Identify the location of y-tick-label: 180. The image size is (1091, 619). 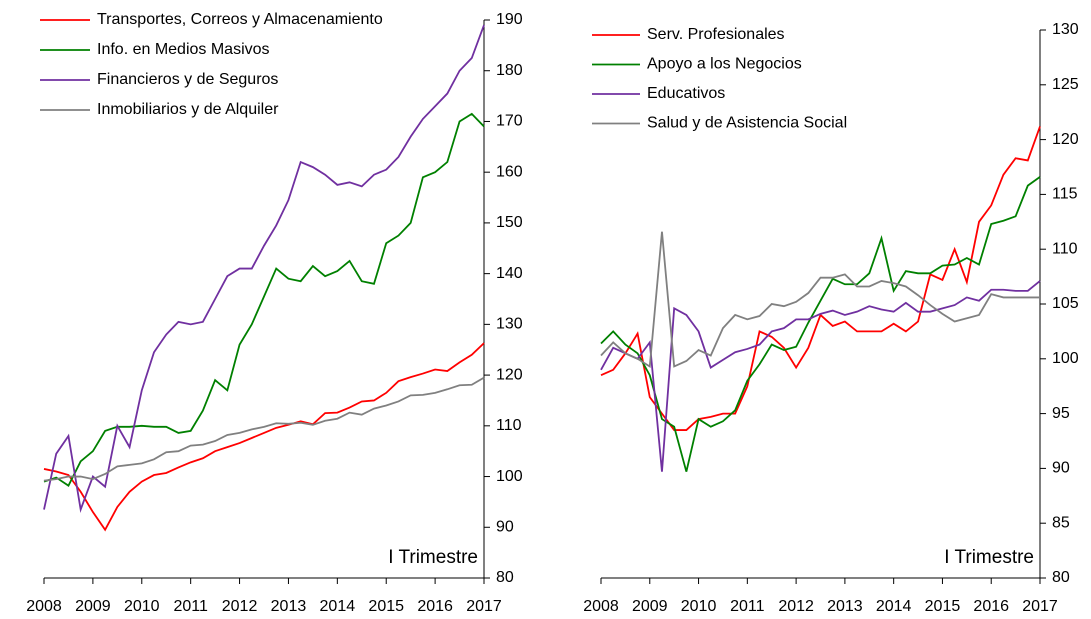
(509, 70).